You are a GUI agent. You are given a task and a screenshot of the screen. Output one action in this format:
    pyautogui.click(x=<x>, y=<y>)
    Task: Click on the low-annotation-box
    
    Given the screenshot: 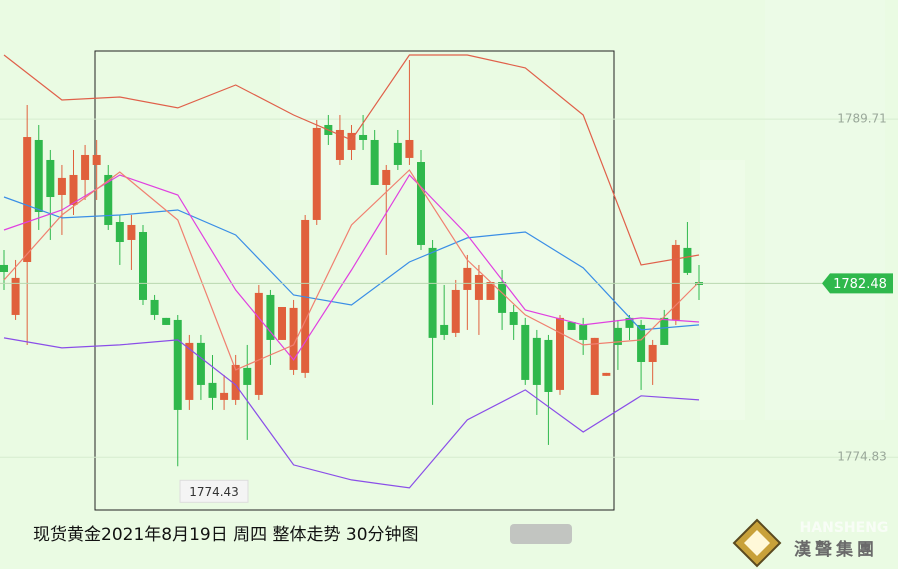 What is the action you would take?
    pyautogui.click(x=214, y=491)
    